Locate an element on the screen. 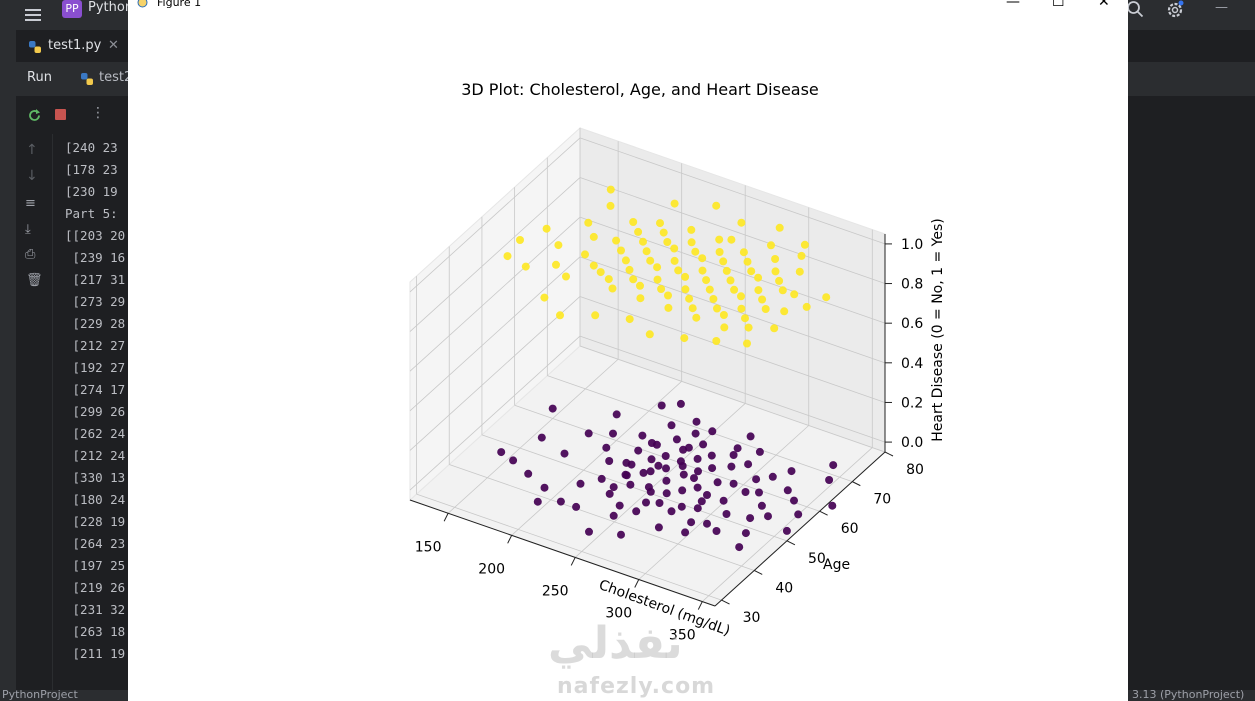 The height and width of the screenshot is (701, 1255). y-tick is located at coordinates (725, 602).